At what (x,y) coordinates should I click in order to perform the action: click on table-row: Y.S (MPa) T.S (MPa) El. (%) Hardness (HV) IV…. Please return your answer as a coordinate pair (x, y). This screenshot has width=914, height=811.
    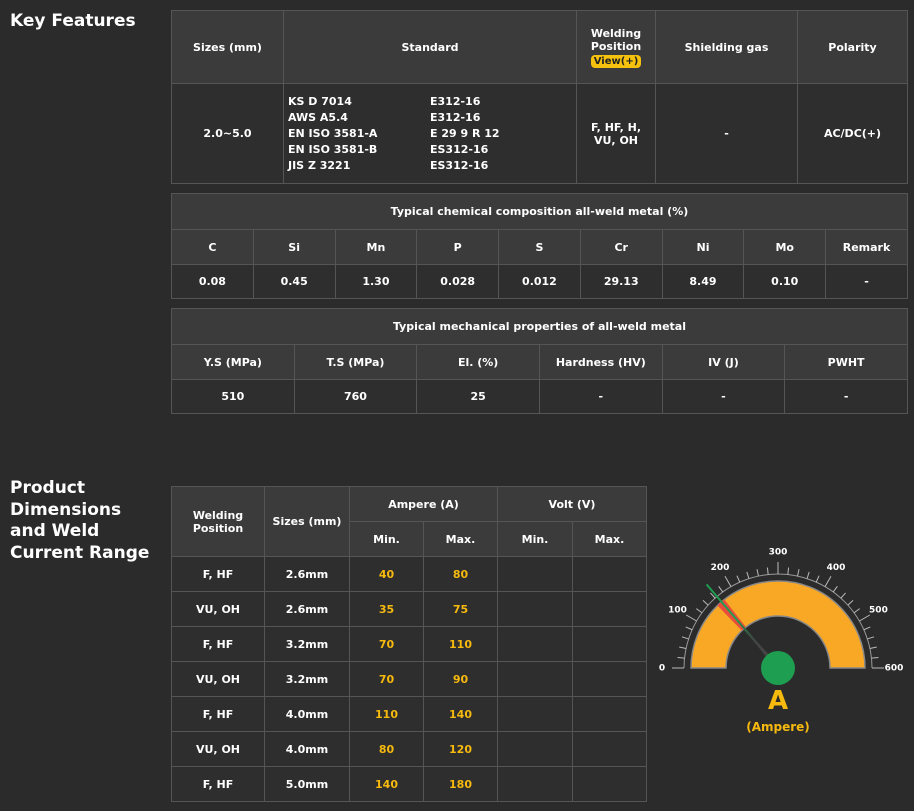
    Looking at the image, I should click on (539, 362).